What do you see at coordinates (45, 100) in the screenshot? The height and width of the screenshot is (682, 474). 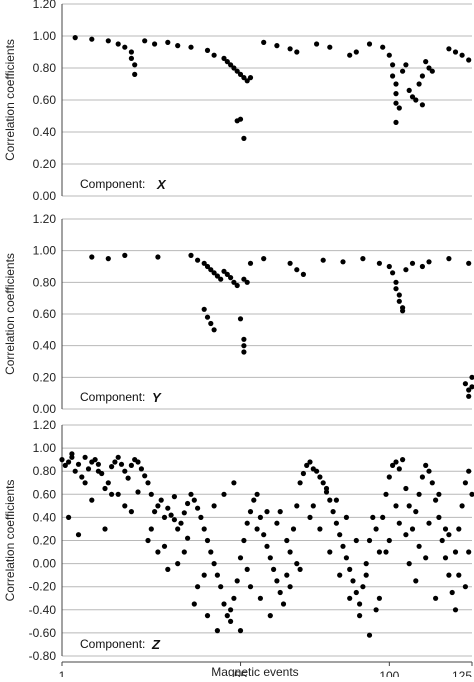 I see `y-tick-label: 0.60` at bounding box center [45, 100].